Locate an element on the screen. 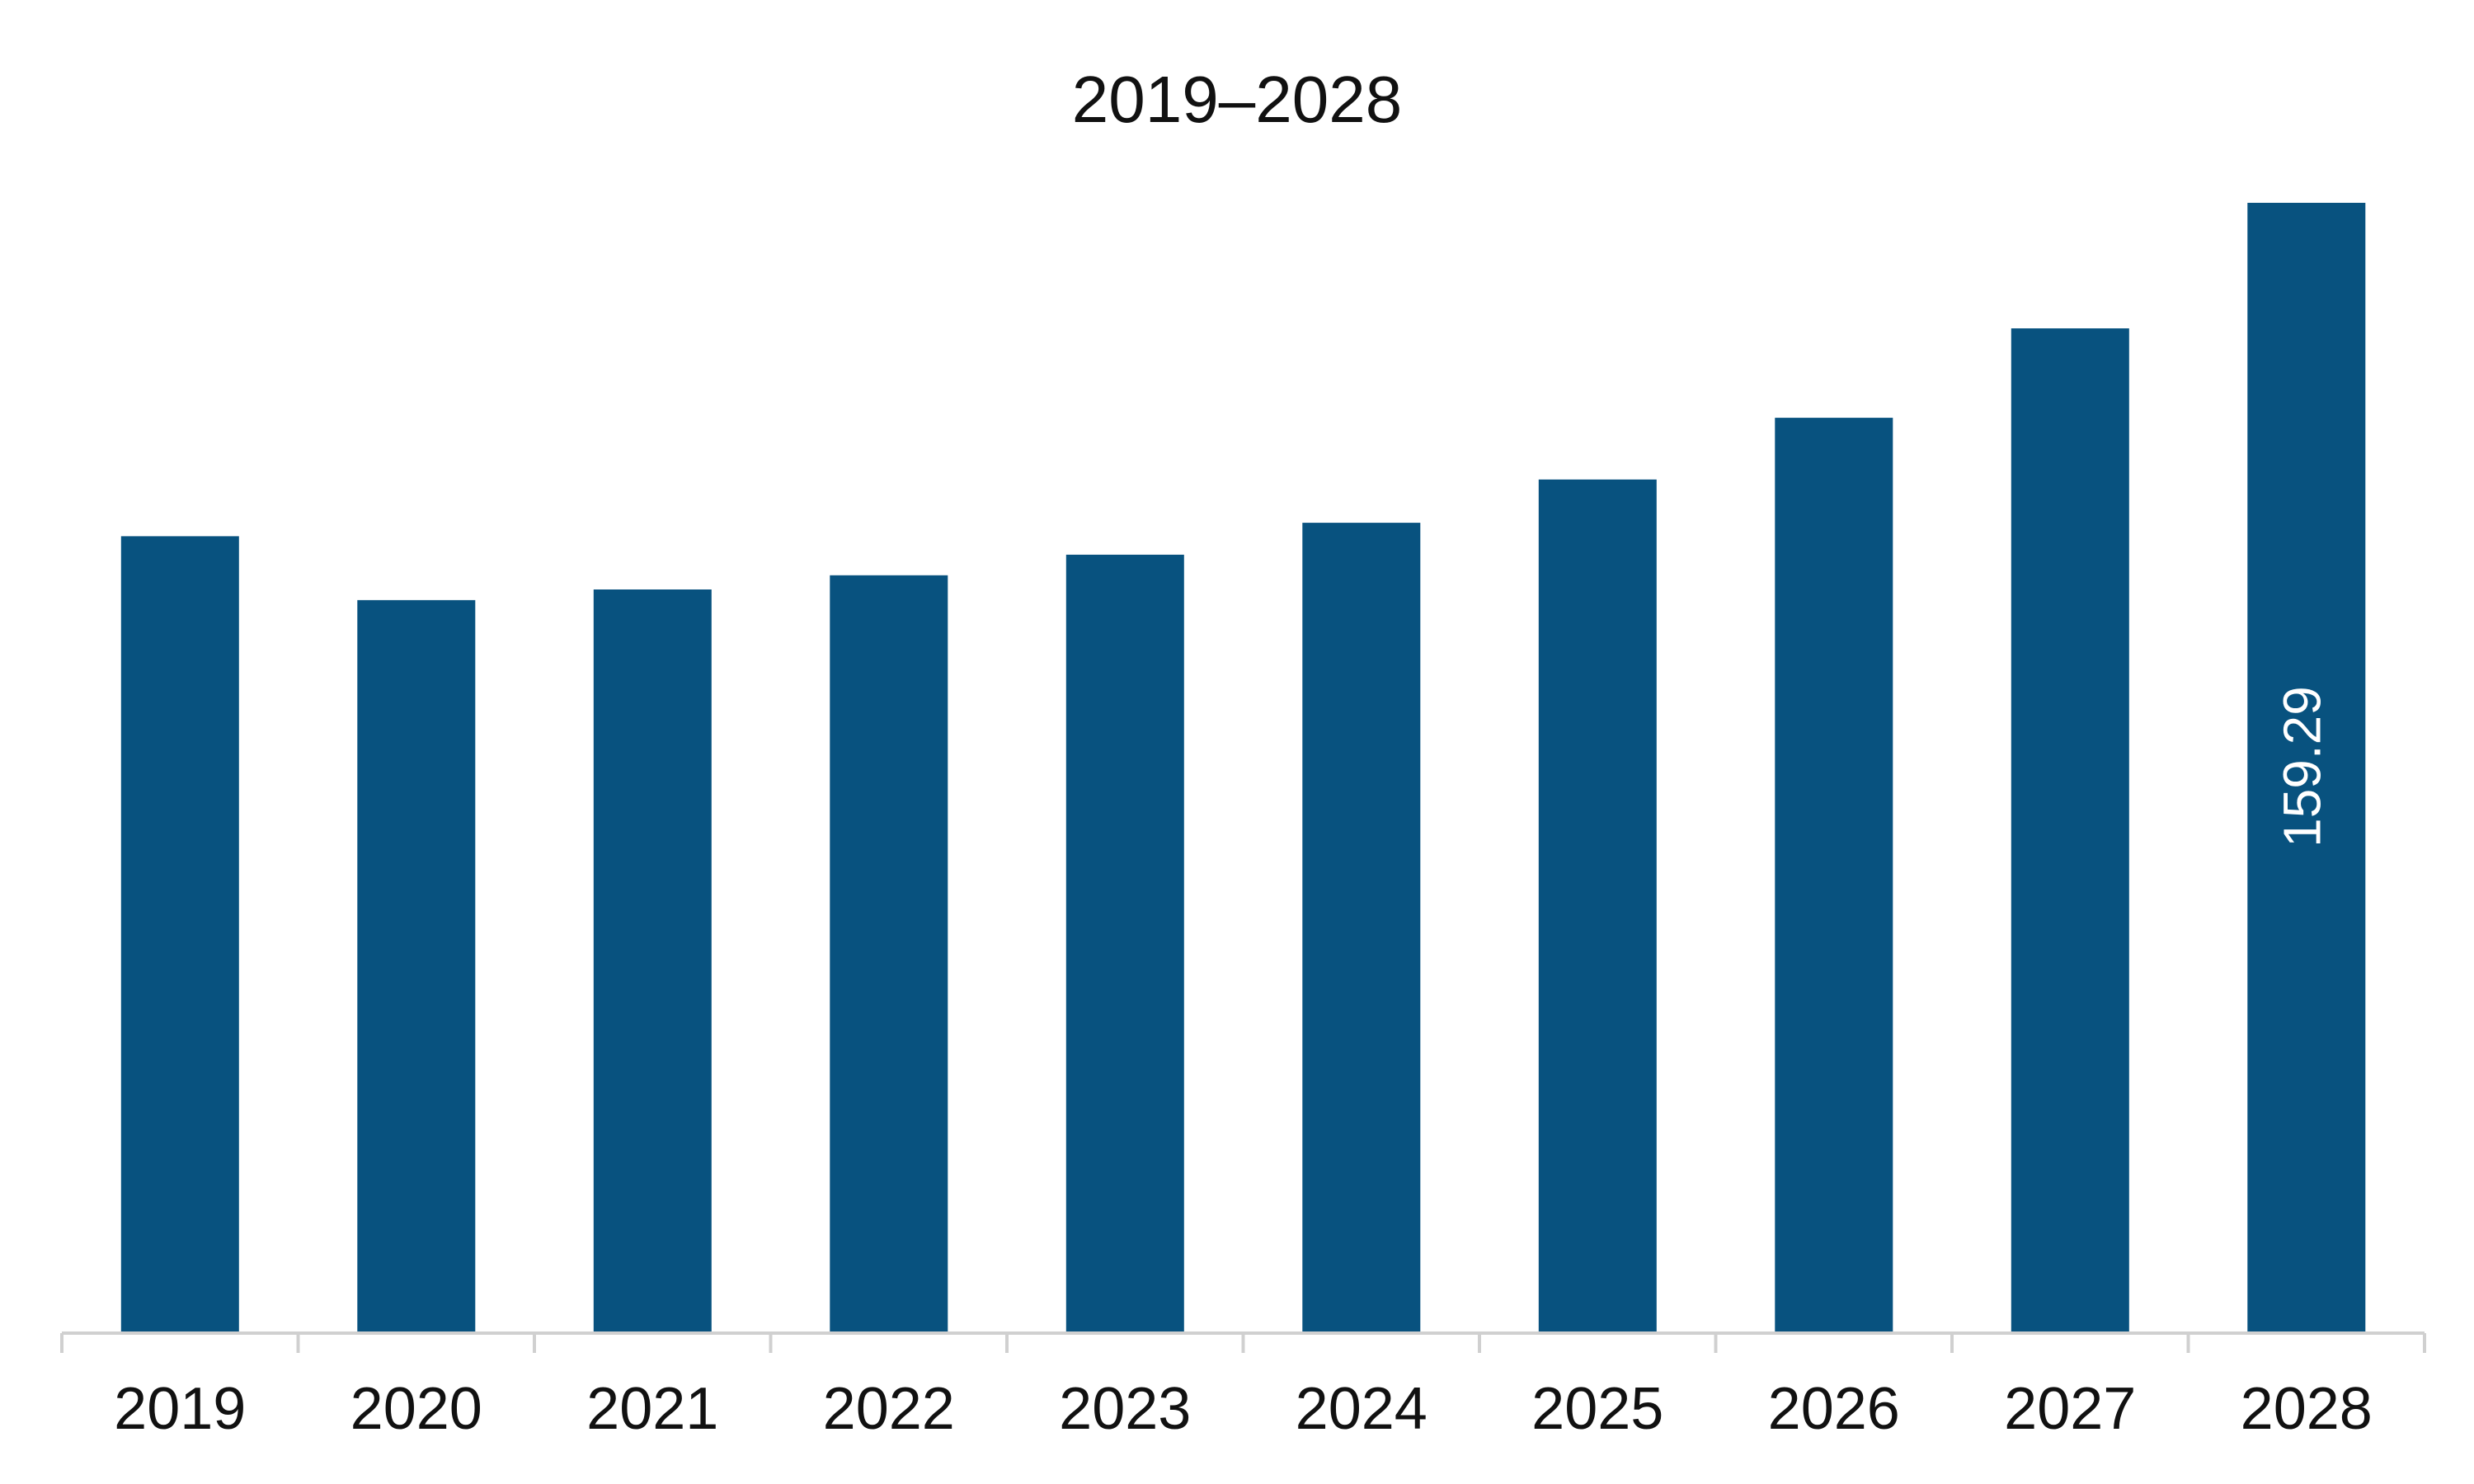 The width and height of the screenshot is (2474, 1484). data-label-2028: 159.29 is located at coordinates (2302, 767).